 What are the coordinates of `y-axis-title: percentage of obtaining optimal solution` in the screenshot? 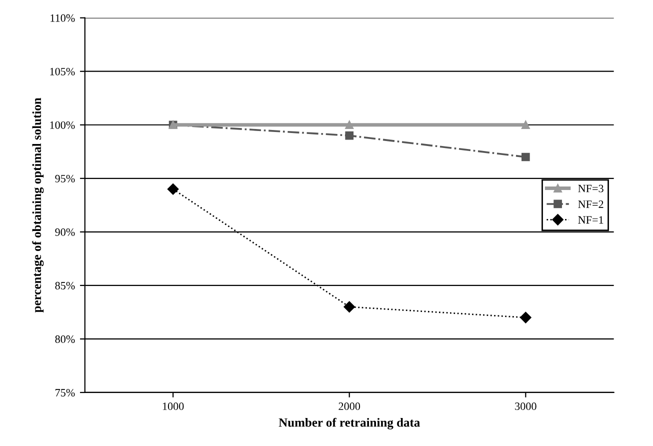 It's located at (38, 205).